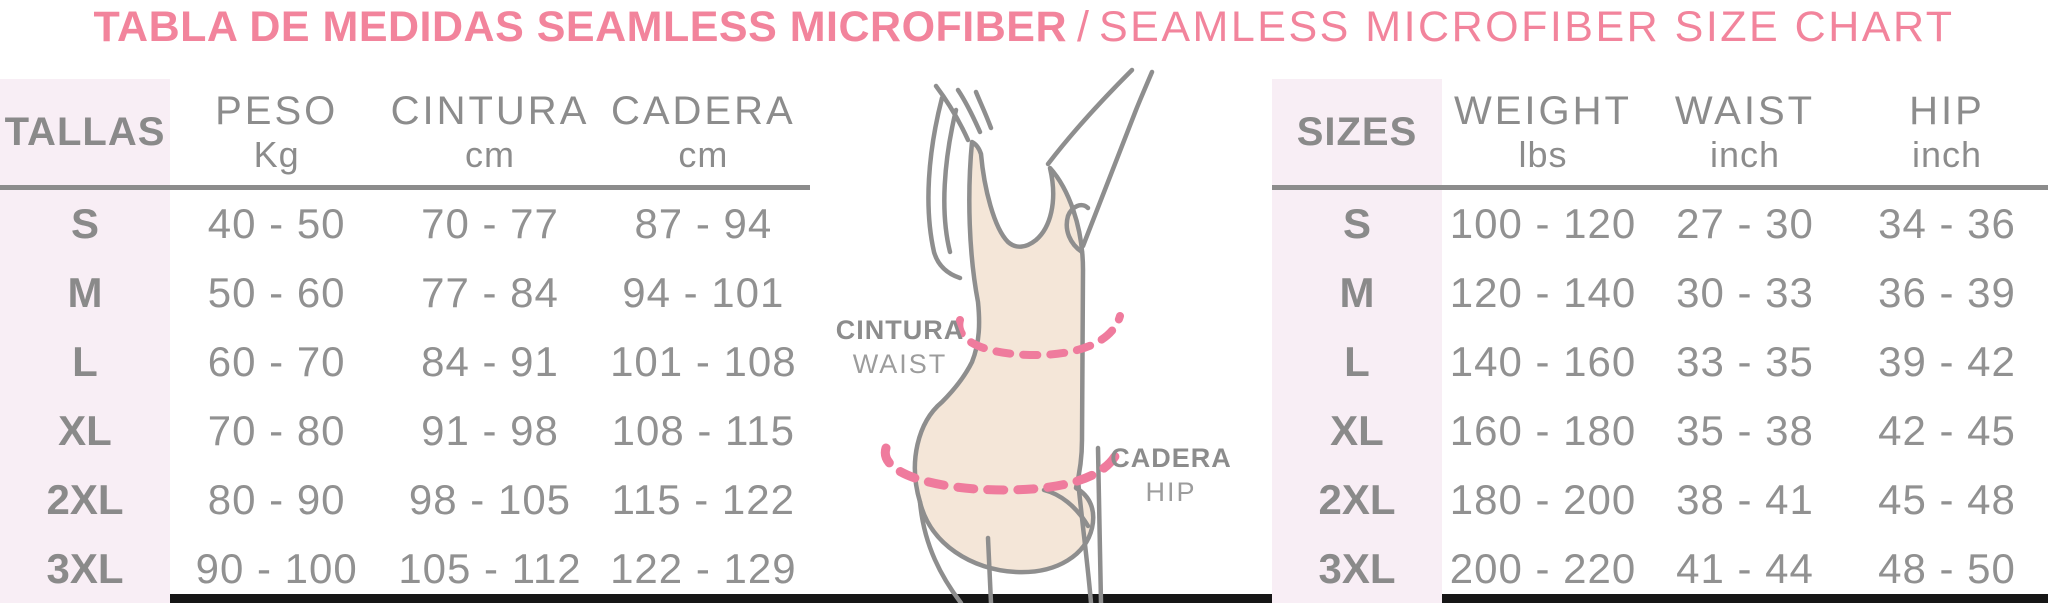 The width and height of the screenshot is (2048, 603). I want to click on value-cell: 101 - 108, so click(703, 362).